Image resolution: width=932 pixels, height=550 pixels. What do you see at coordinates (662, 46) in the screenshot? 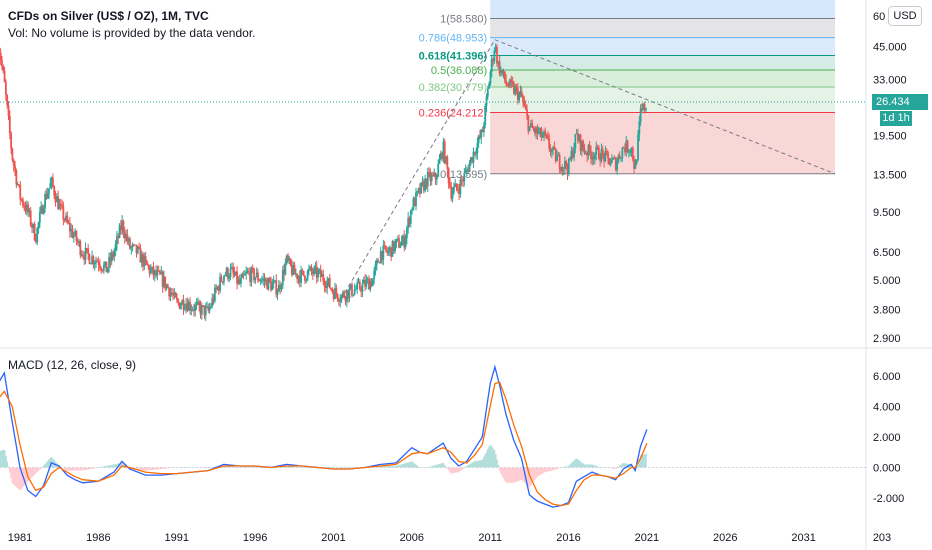
I see `fib-zone` at bounding box center [662, 46].